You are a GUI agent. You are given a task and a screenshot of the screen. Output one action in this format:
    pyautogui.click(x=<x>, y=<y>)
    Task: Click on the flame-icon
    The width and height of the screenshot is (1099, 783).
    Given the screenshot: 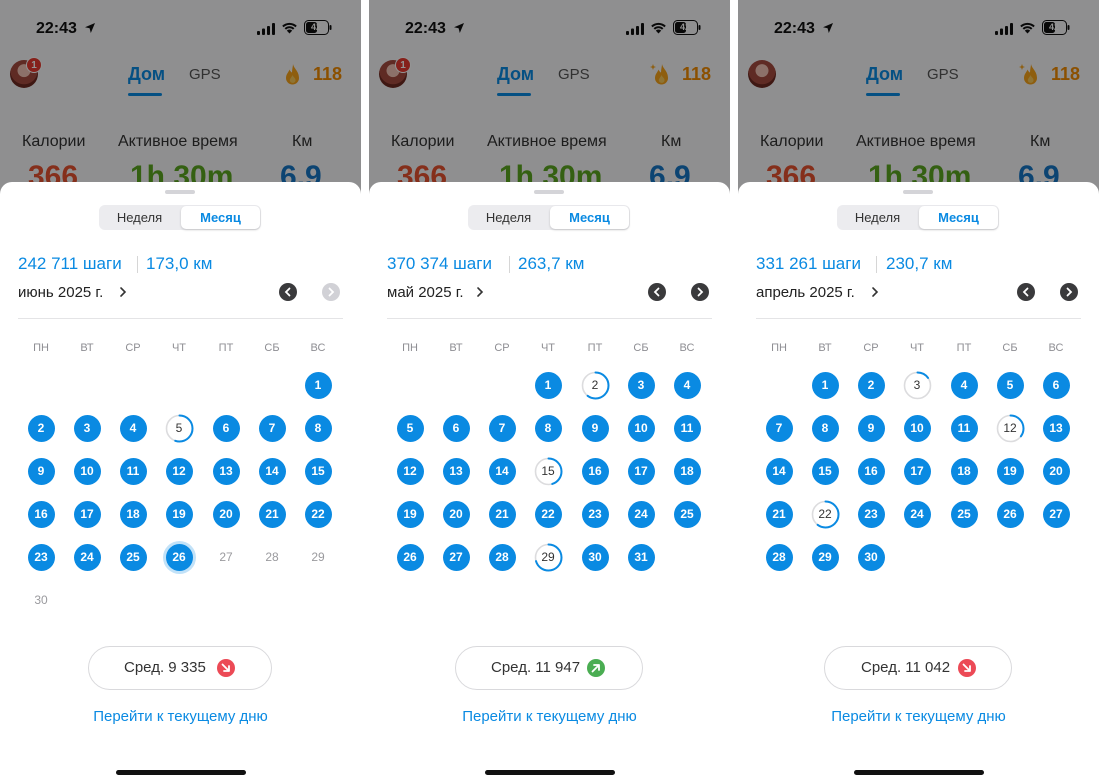 What is the action you would take?
    pyautogui.click(x=293, y=75)
    